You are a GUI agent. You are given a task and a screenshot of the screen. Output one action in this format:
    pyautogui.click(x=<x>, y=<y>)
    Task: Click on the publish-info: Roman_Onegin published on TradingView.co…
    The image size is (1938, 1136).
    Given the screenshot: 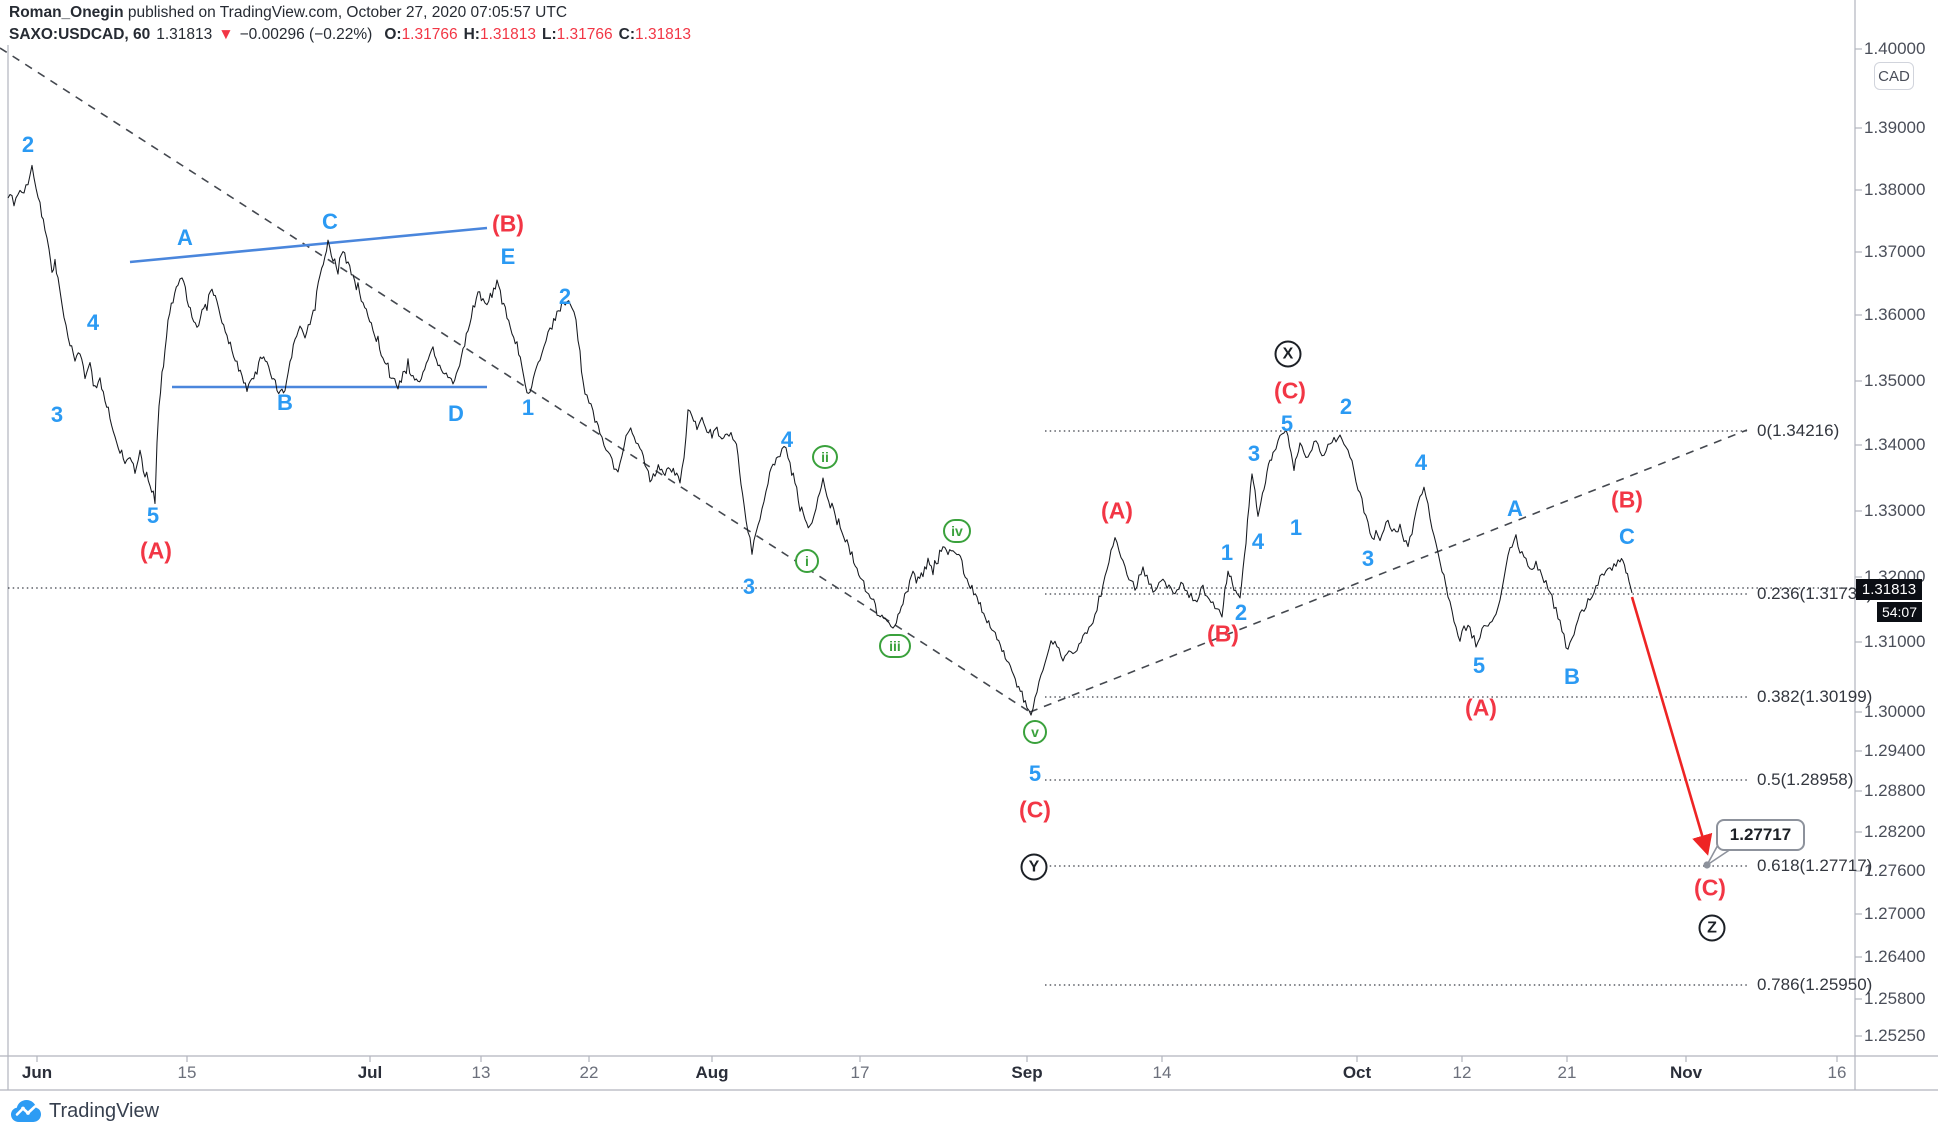 What is the action you would take?
    pyautogui.click(x=350, y=13)
    